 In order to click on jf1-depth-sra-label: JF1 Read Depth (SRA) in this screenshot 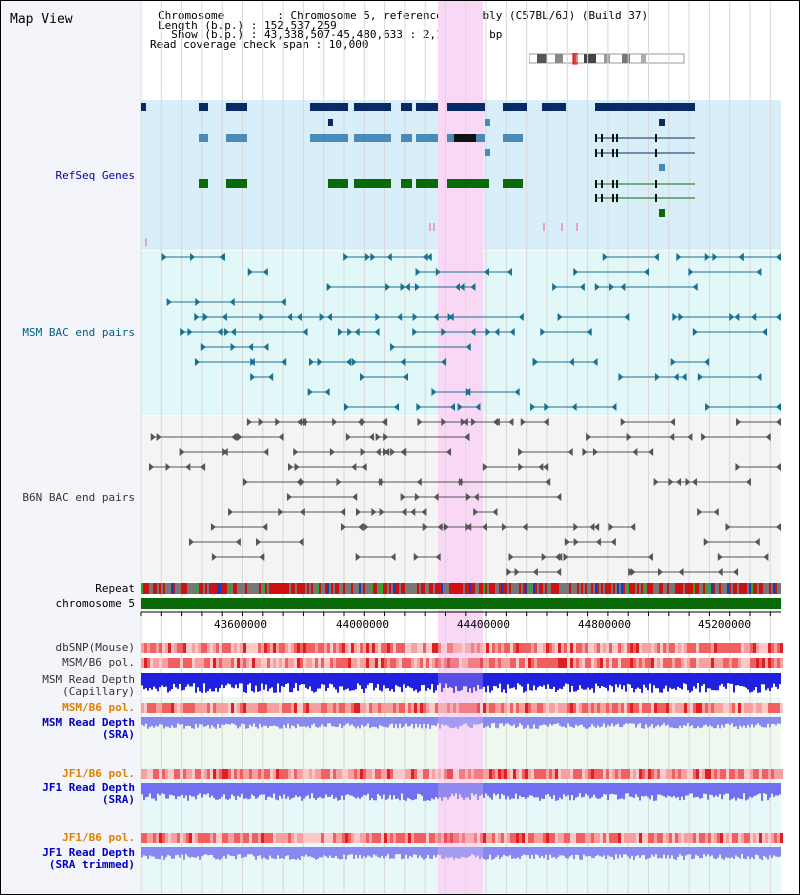, I will do `click(68, 794)`.